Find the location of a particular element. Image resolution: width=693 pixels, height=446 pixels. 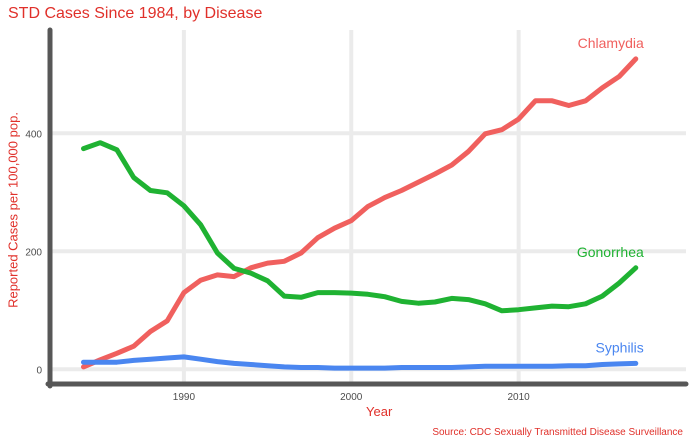

series-label-syphilis: Syphilis is located at coordinates (620, 347).